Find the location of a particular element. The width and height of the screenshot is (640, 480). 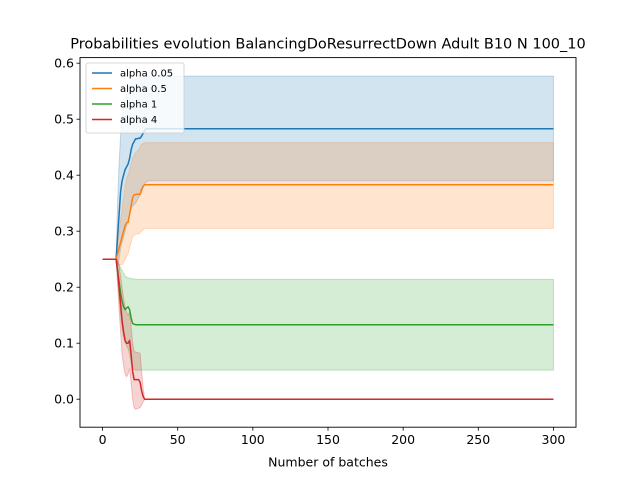

y-tick-label: 0.6 is located at coordinates (64, 63).